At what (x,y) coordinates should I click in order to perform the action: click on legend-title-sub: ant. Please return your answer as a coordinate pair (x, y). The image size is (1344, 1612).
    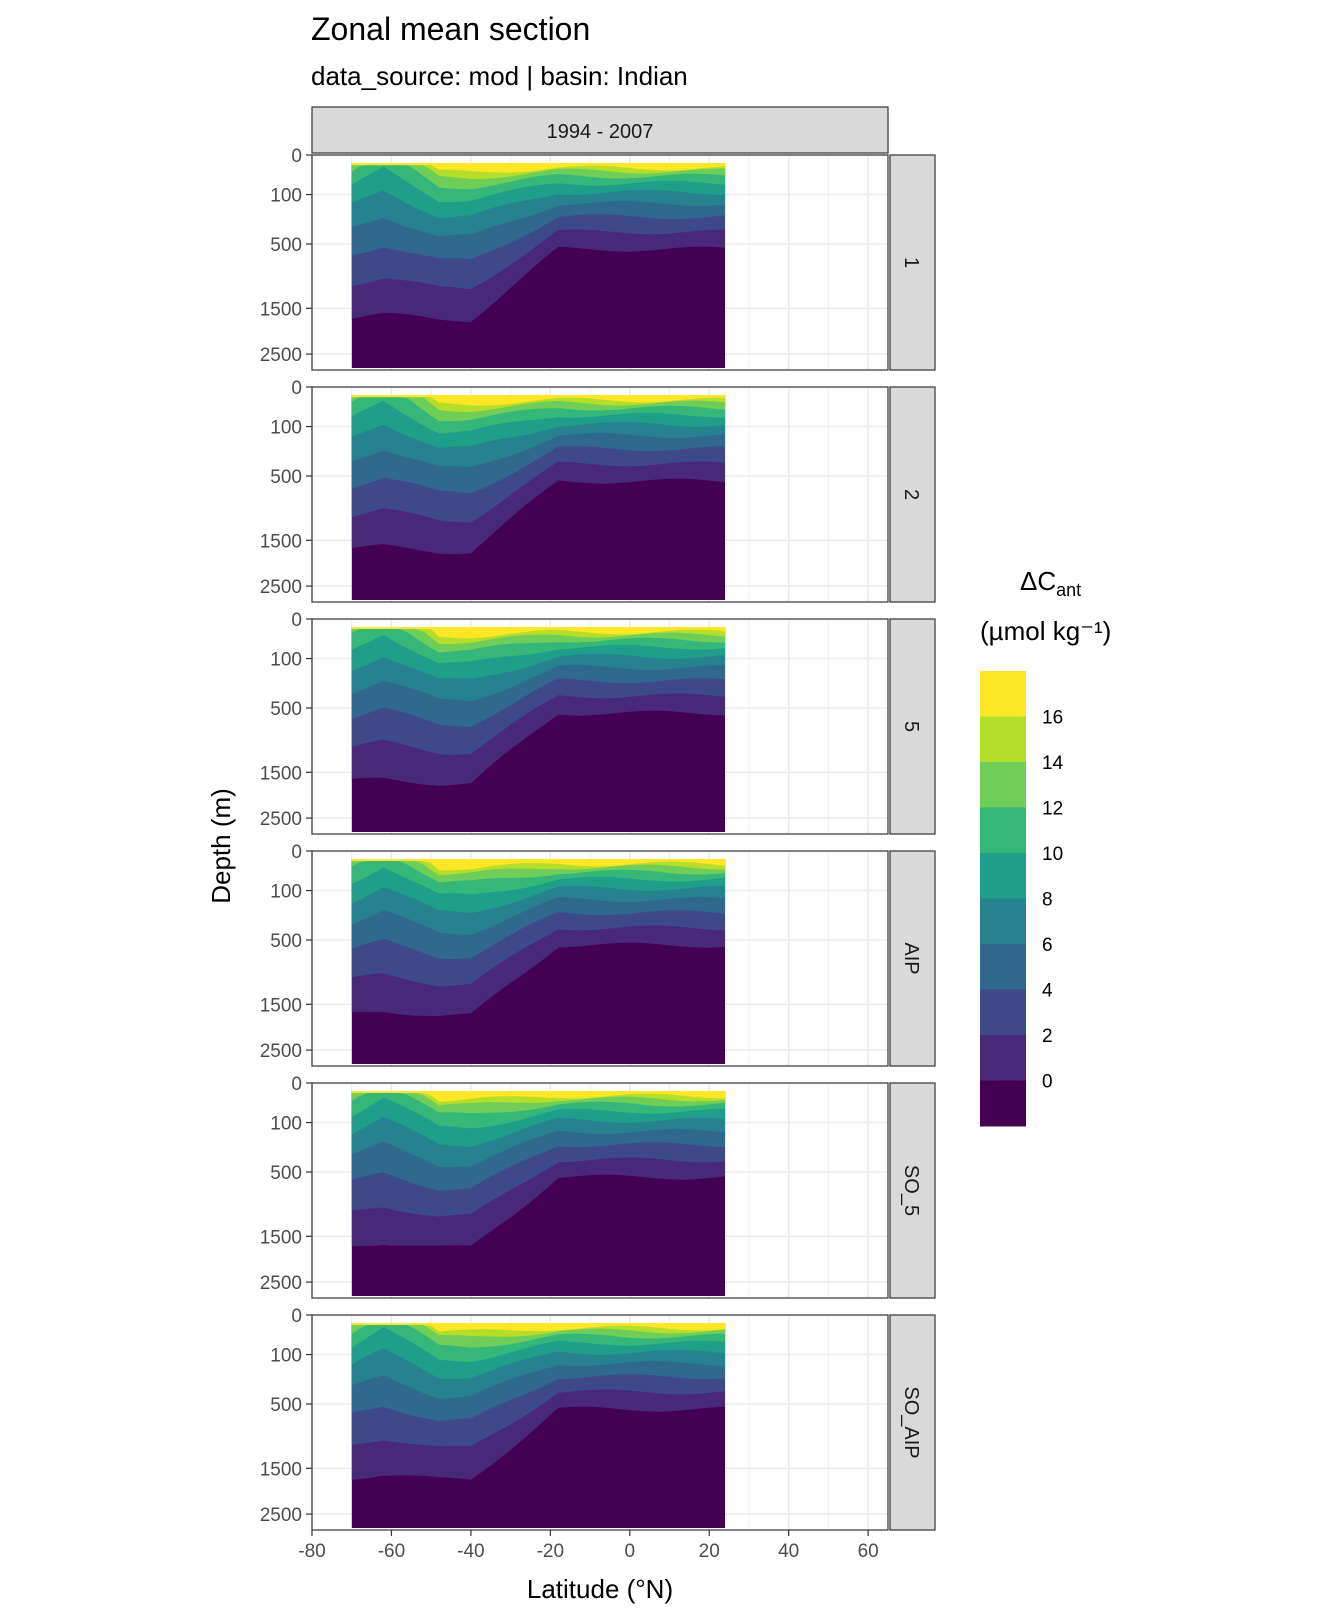
    Looking at the image, I should click on (1068, 590).